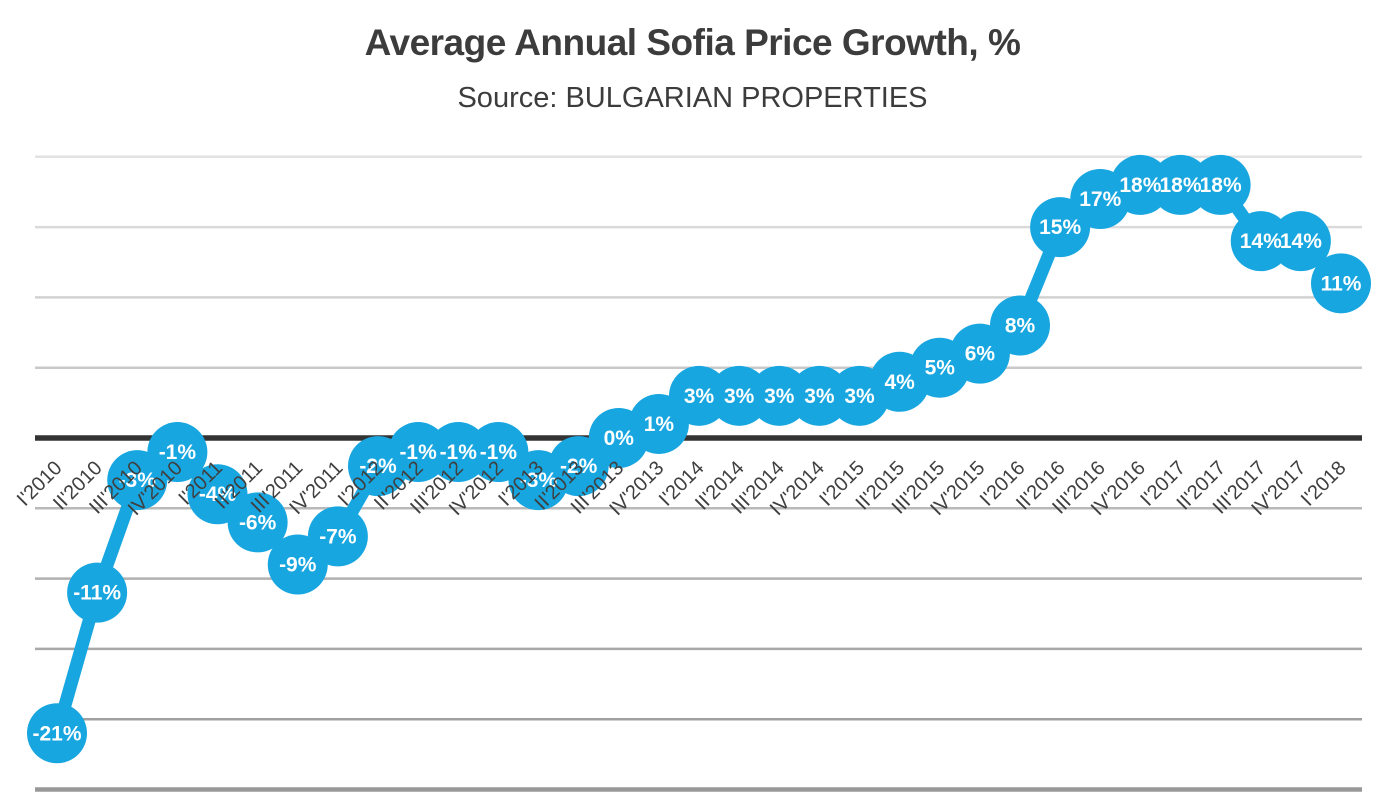 This screenshot has width=1385, height=806. I want to click on data-point-label: 8%, so click(1020, 326).